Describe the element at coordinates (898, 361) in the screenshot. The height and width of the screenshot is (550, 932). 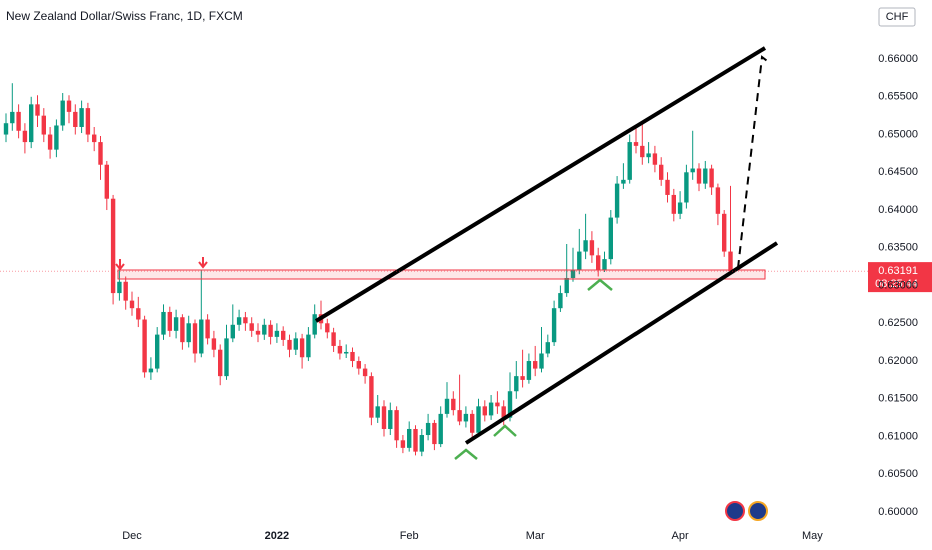
I see `y-tick-label: 0.62000` at that location.